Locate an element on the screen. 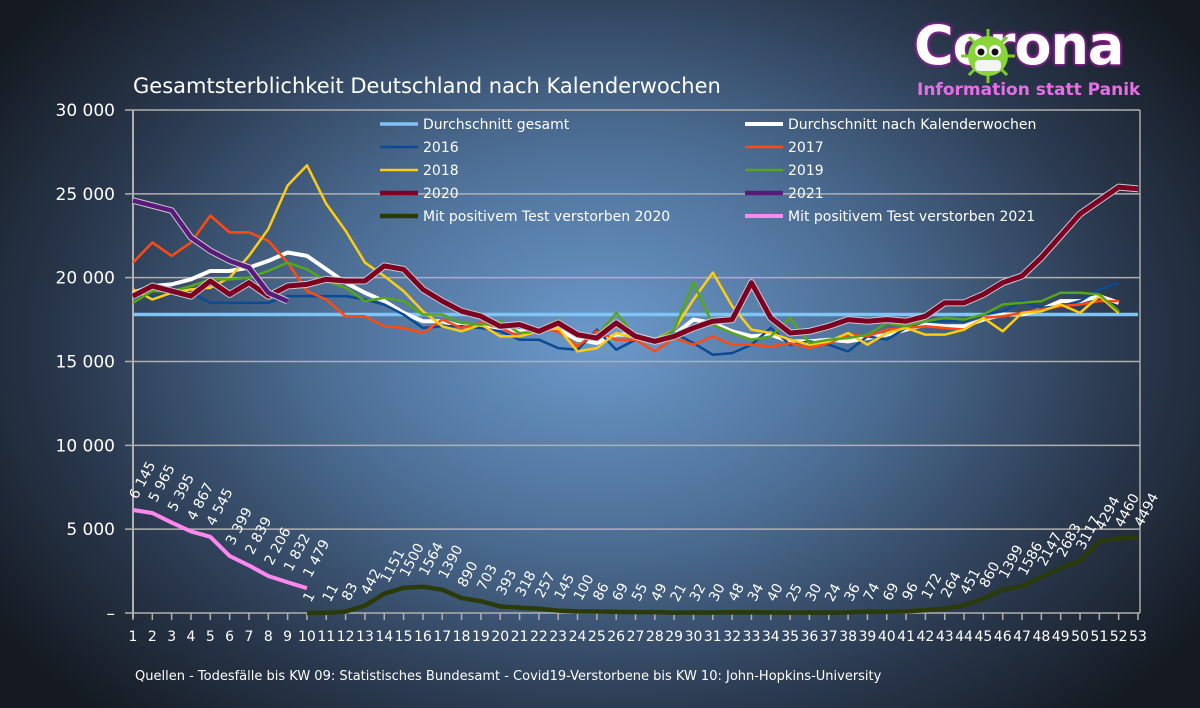 This screenshot has width=1200, height=708. x-tick-label: 41 is located at coordinates (906, 637).